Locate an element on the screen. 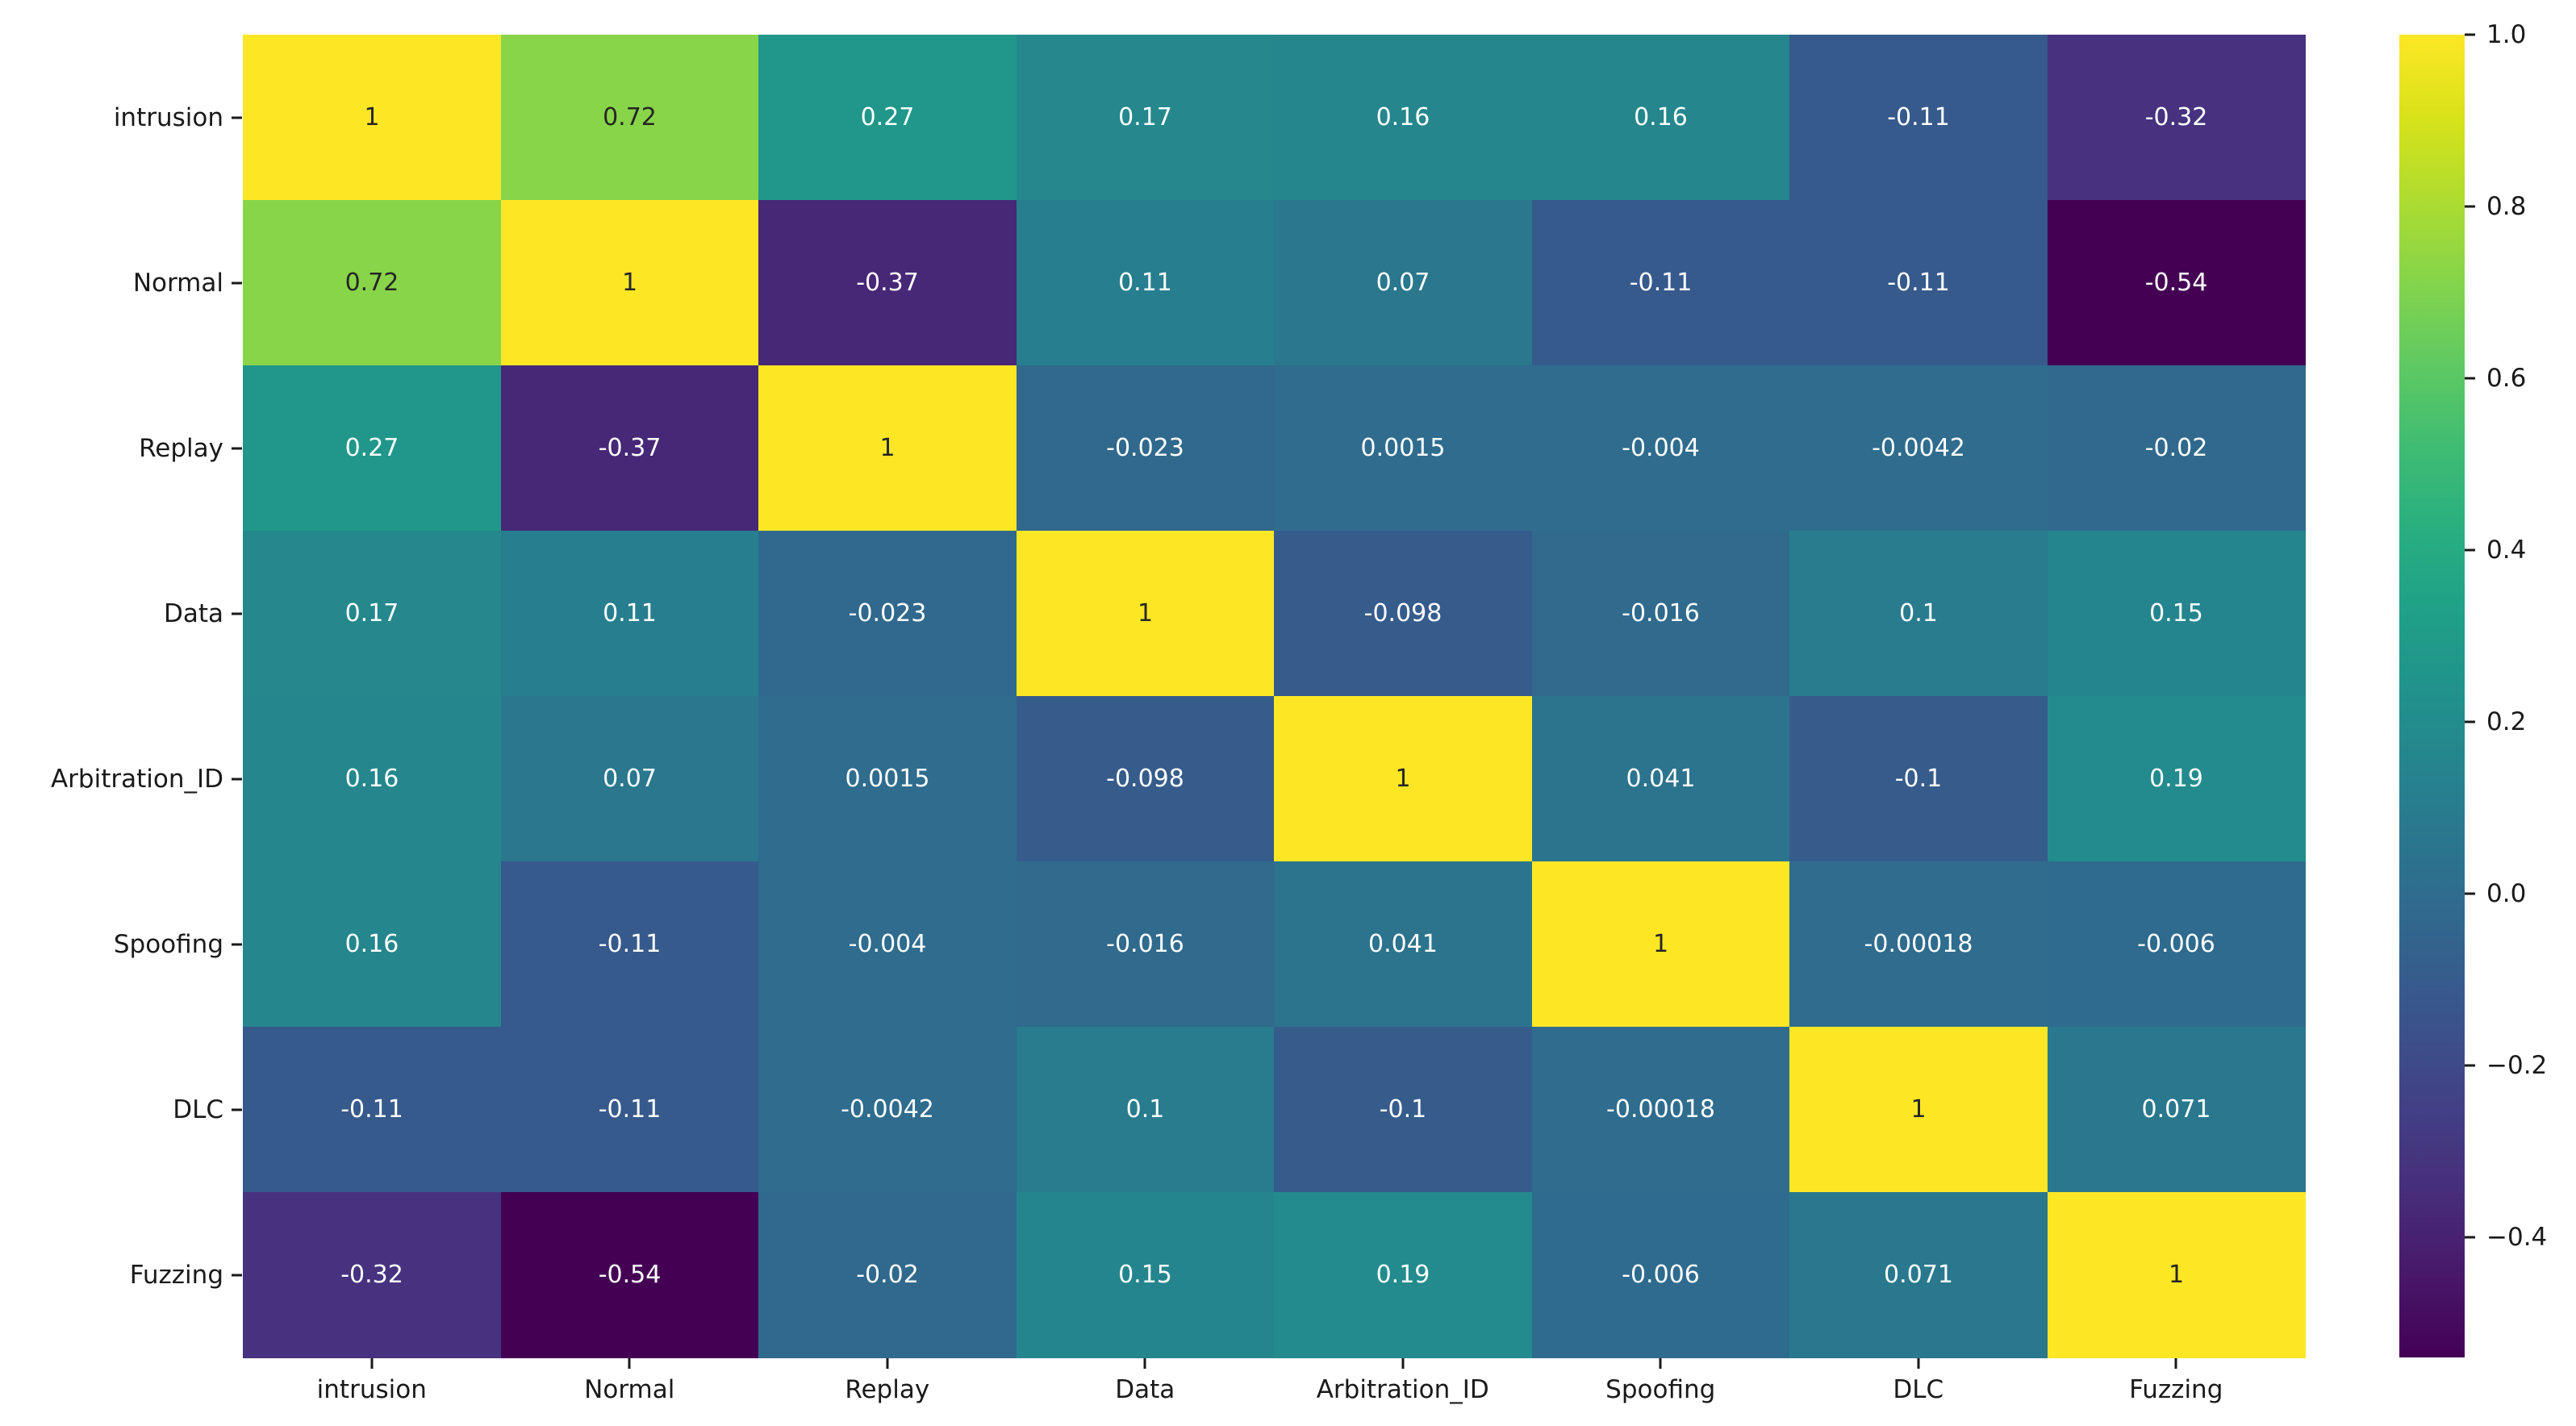 Image resolution: width=2576 pixels, height=1426 pixels. heatmap-cell-Data-Arbitration_ID: -0.098 is located at coordinates (1403, 614).